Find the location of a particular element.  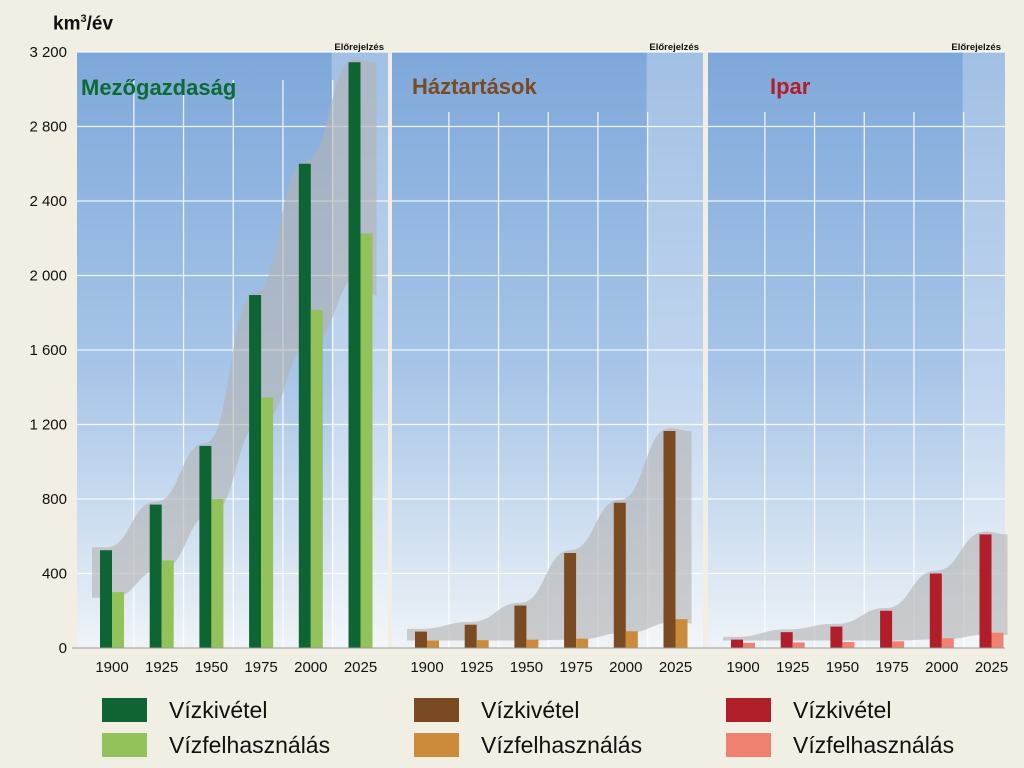

y-tick-label: 1 600 is located at coordinates (48, 350).